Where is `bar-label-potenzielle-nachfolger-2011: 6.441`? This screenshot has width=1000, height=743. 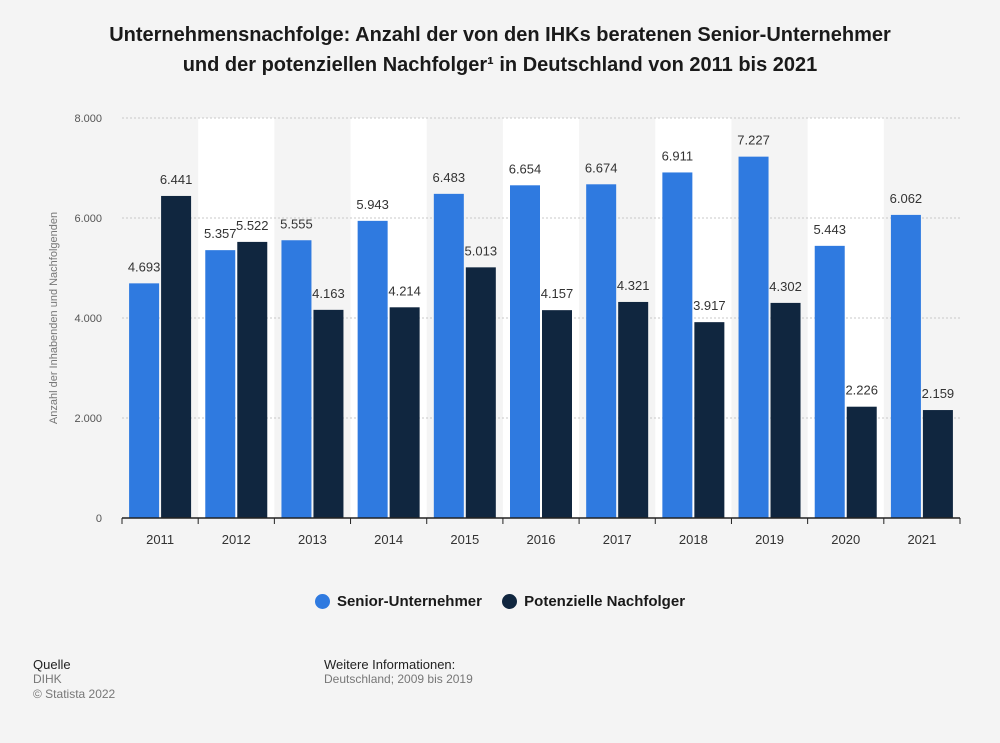
bar-label-potenzielle-nachfolger-2011: 6.441 is located at coordinates (176, 179).